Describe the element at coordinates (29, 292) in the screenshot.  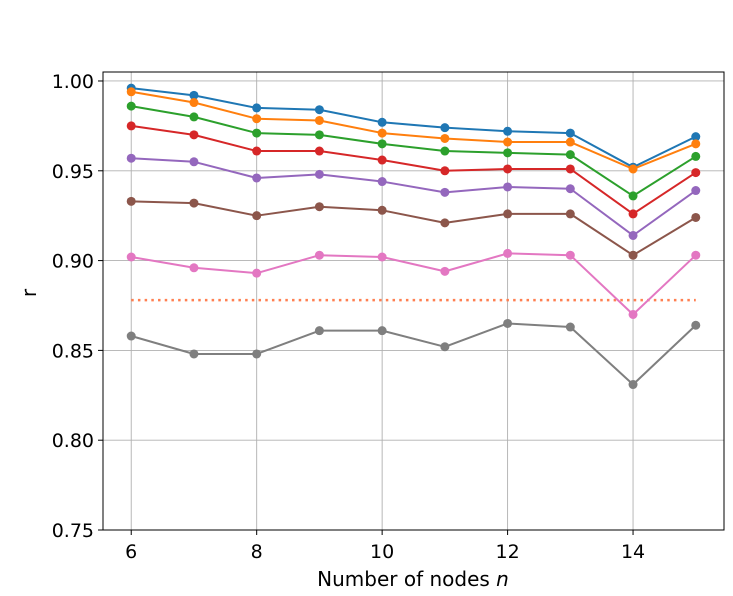
I see `y-axis-label: r` at that location.